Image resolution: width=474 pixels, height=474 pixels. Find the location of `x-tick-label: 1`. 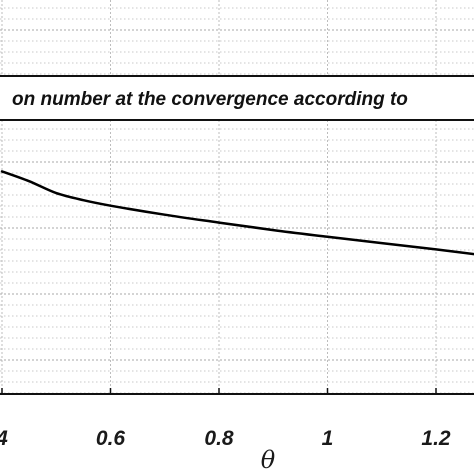

x-tick-label: 1 is located at coordinates (328, 438).